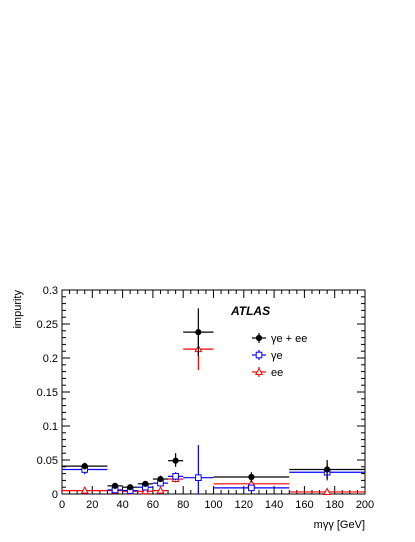  I want to click on y-tick-label: 0.05, so click(47, 461).